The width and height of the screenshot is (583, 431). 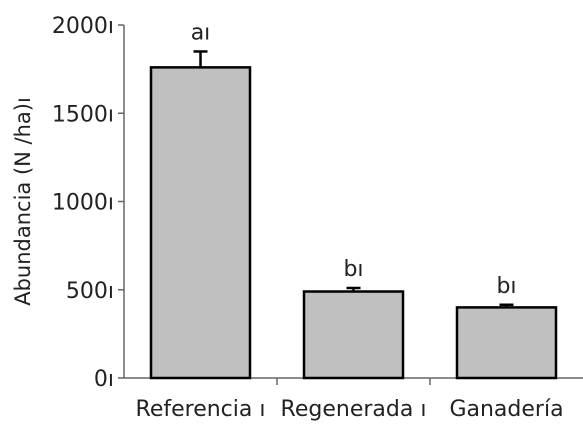 I want to click on y-tick-label: 1500ı, so click(x=83, y=114).